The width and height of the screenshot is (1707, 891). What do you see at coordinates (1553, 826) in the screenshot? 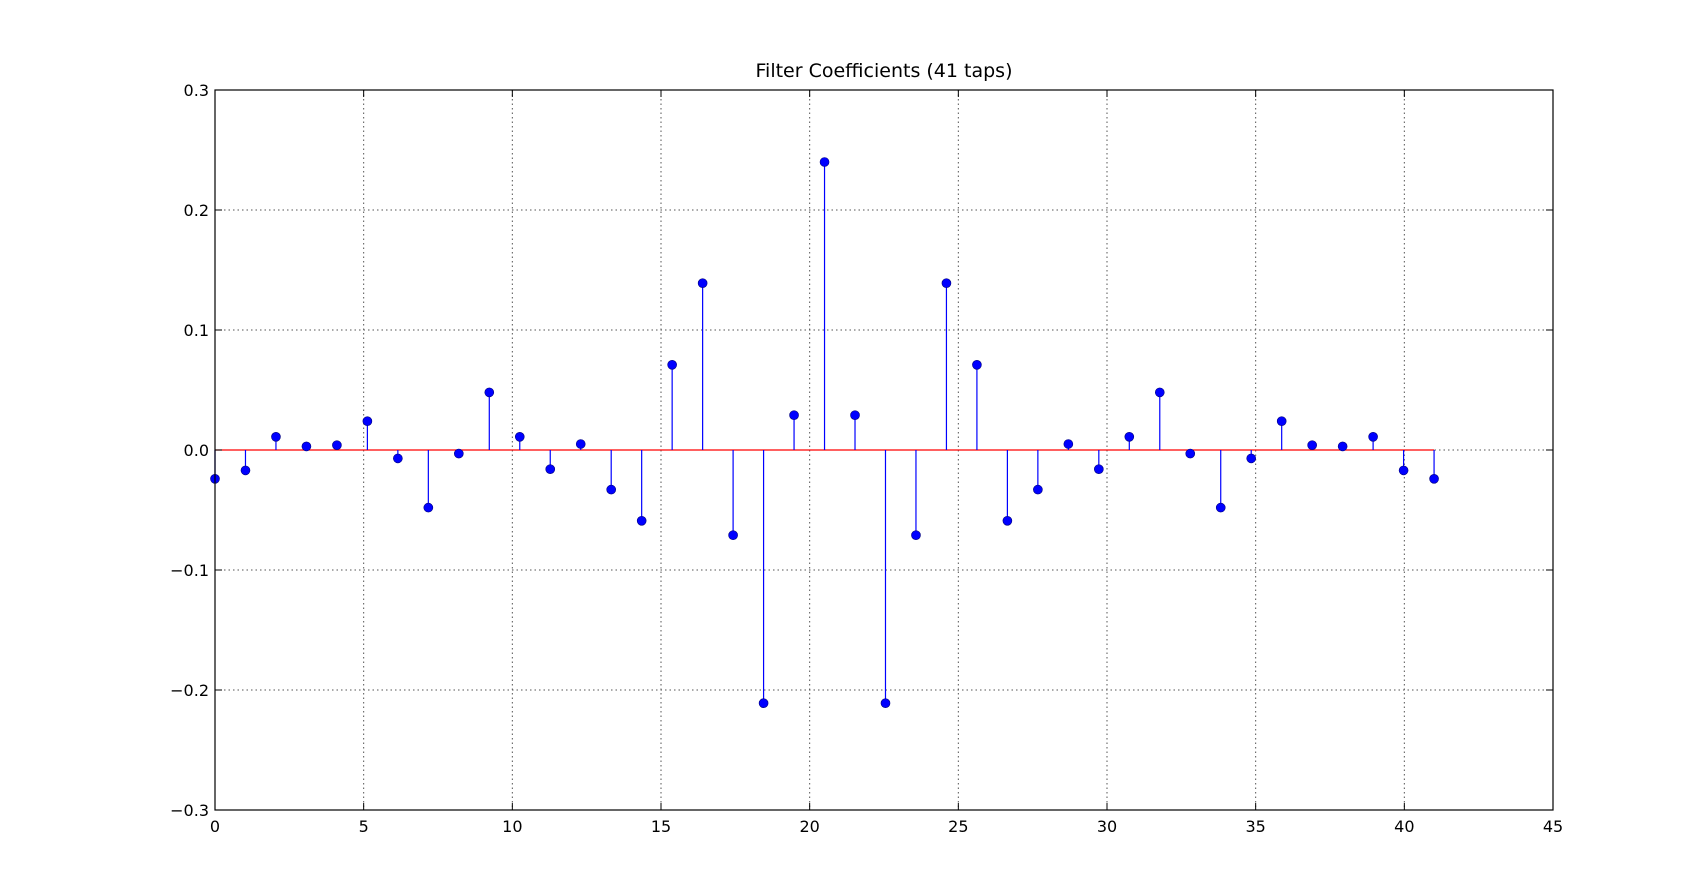
I see `x-tick-label: 45` at bounding box center [1553, 826].